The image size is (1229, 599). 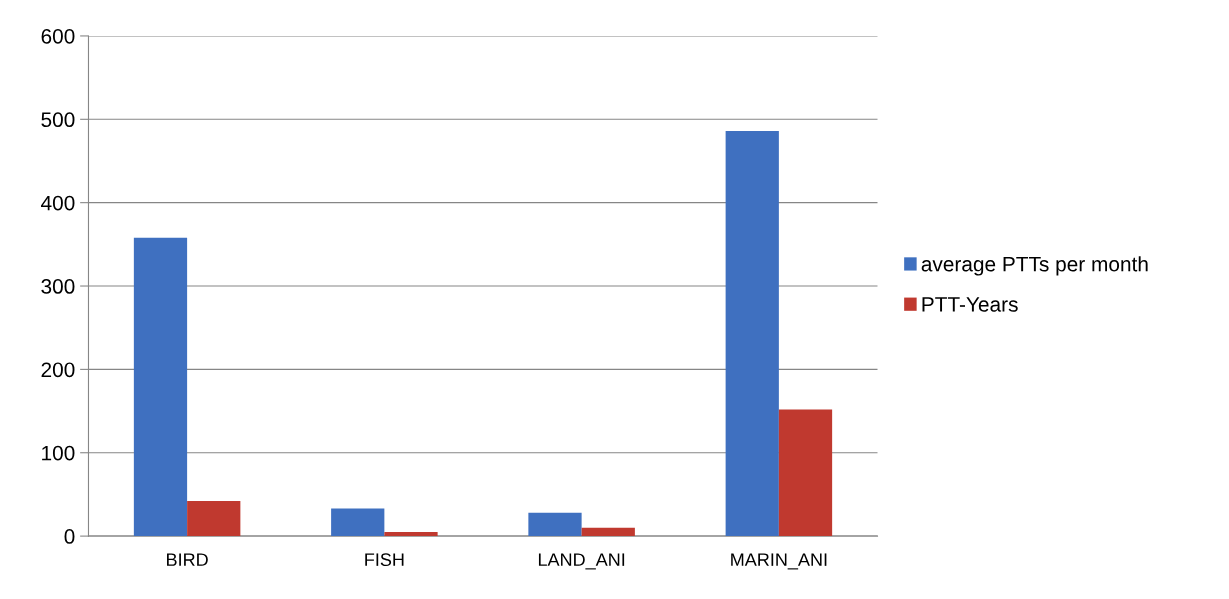 I want to click on y-tick-label: 400, so click(x=58, y=203).